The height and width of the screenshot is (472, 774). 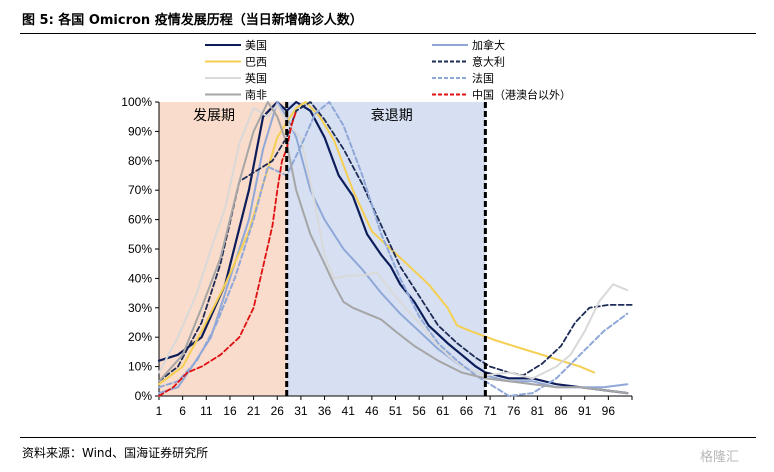 What do you see at coordinates (443, 411) in the screenshot?
I see `x-tick-label: 61` at bounding box center [443, 411].